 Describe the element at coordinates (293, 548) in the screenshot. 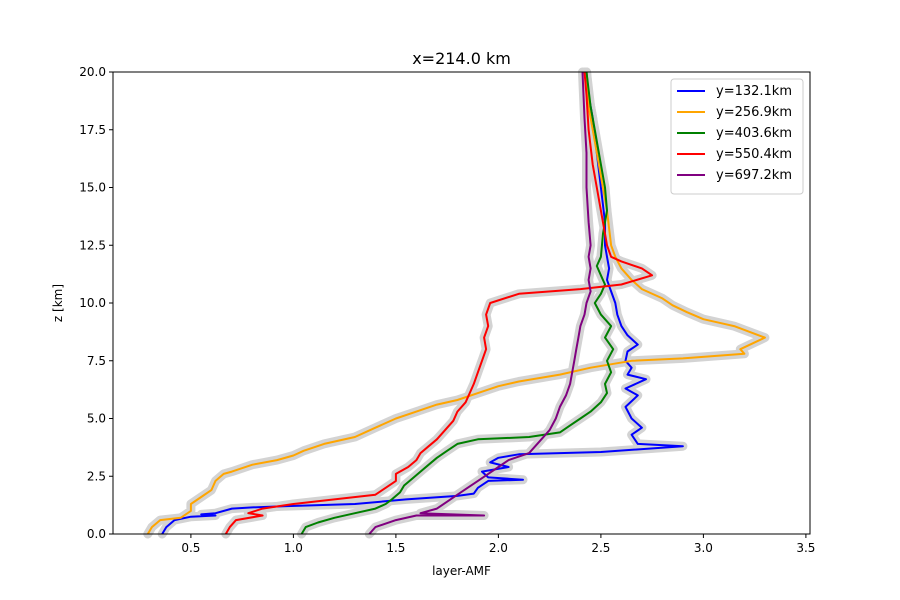

I see `x-tick-label: 1.0` at that location.